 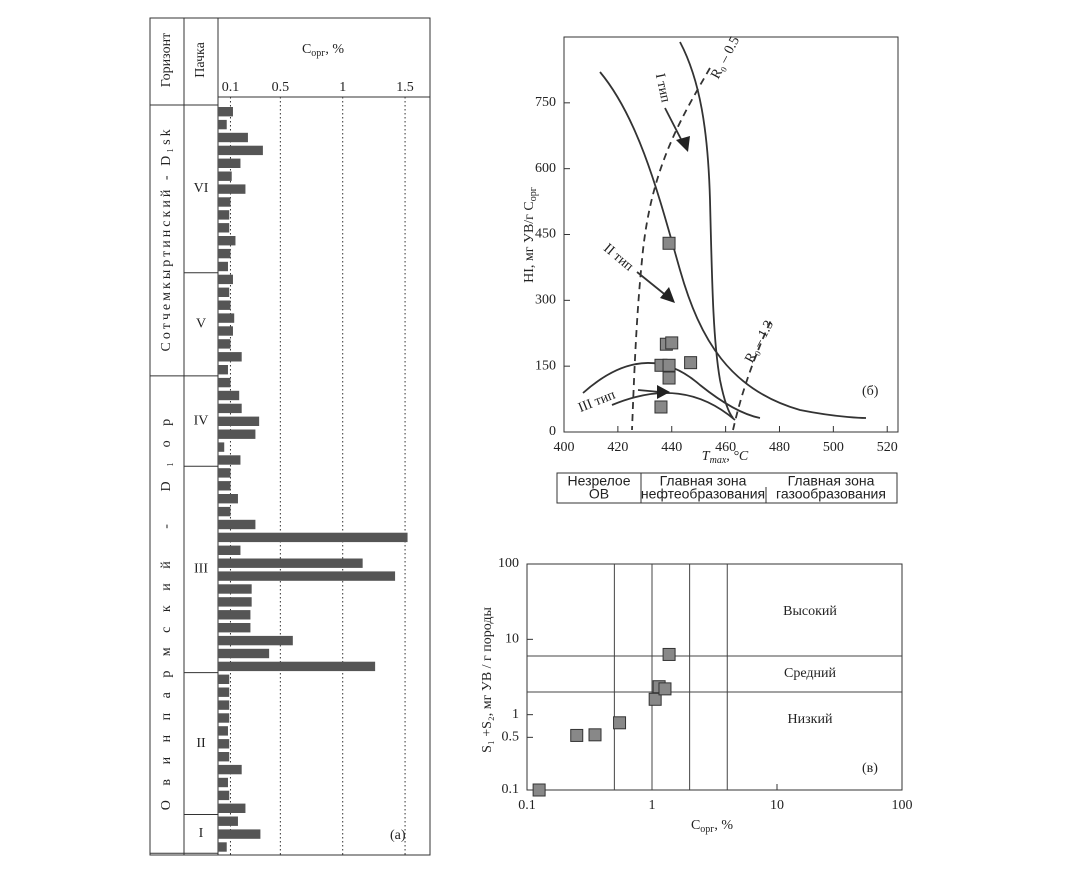 I want to click on label-text: HI, мг УВ/г C, so click(x=529, y=242).